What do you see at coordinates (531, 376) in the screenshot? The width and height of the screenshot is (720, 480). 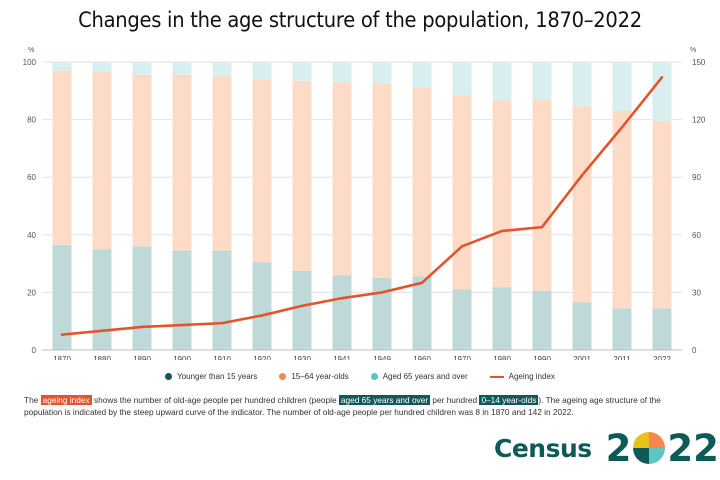 I see `legend-label-ageing-index: Ageing index` at bounding box center [531, 376].